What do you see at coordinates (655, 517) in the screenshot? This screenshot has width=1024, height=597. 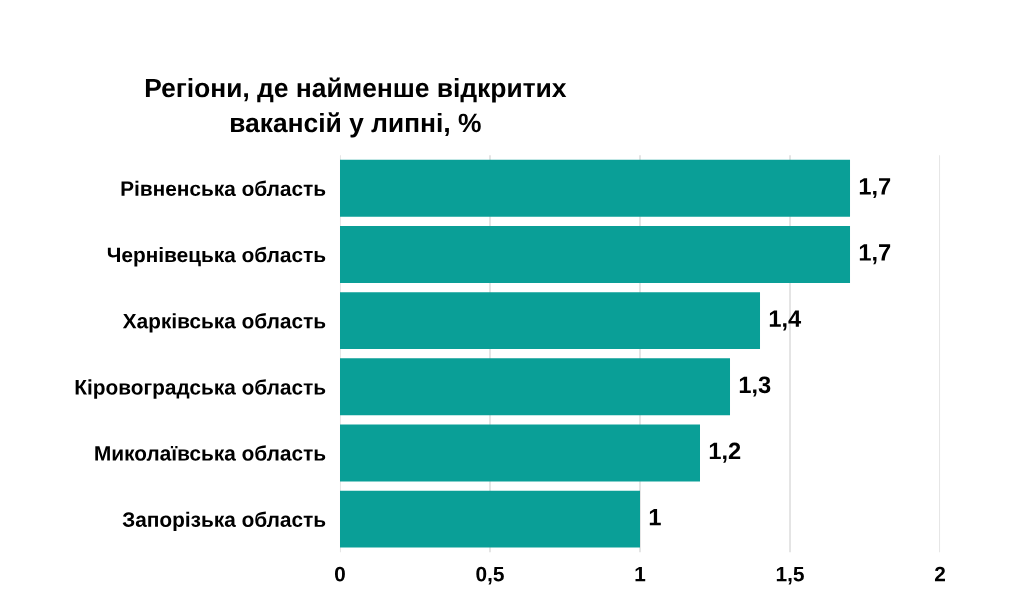 I see `data-label: 1` at bounding box center [655, 517].